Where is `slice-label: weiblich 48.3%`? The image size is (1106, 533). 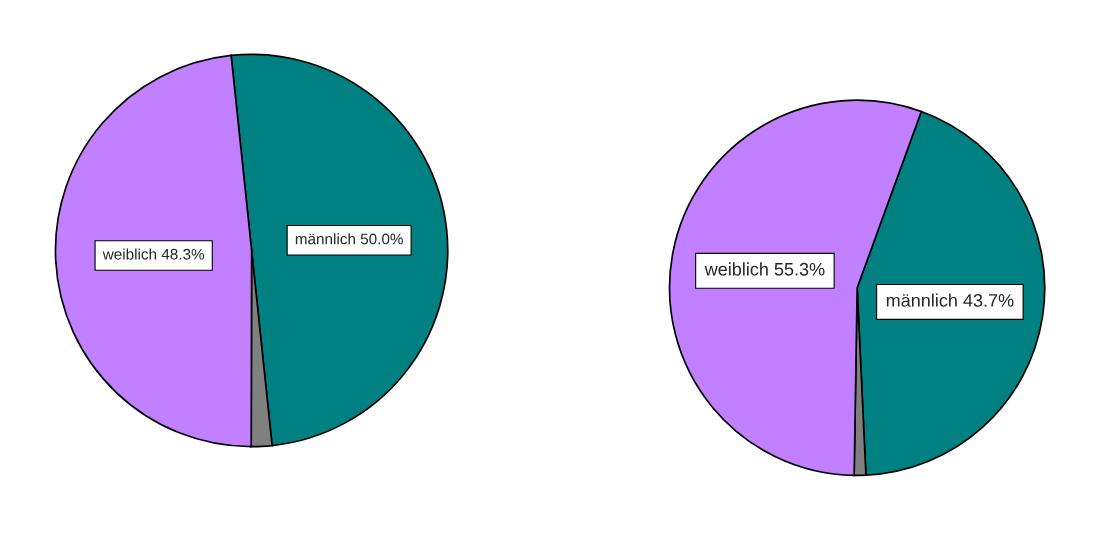 slice-label: weiblich 48.3% is located at coordinates (153, 254).